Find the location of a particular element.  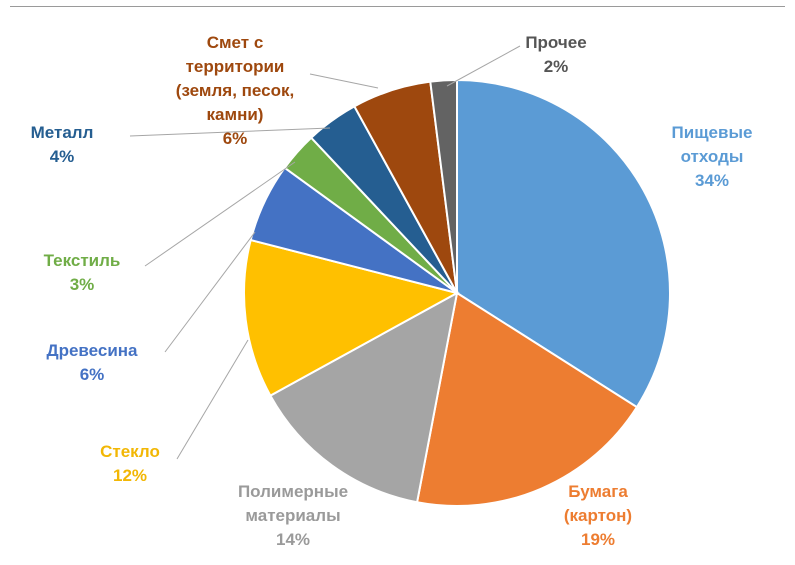

label-value-other: 2% is located at coordinates (556, 66).